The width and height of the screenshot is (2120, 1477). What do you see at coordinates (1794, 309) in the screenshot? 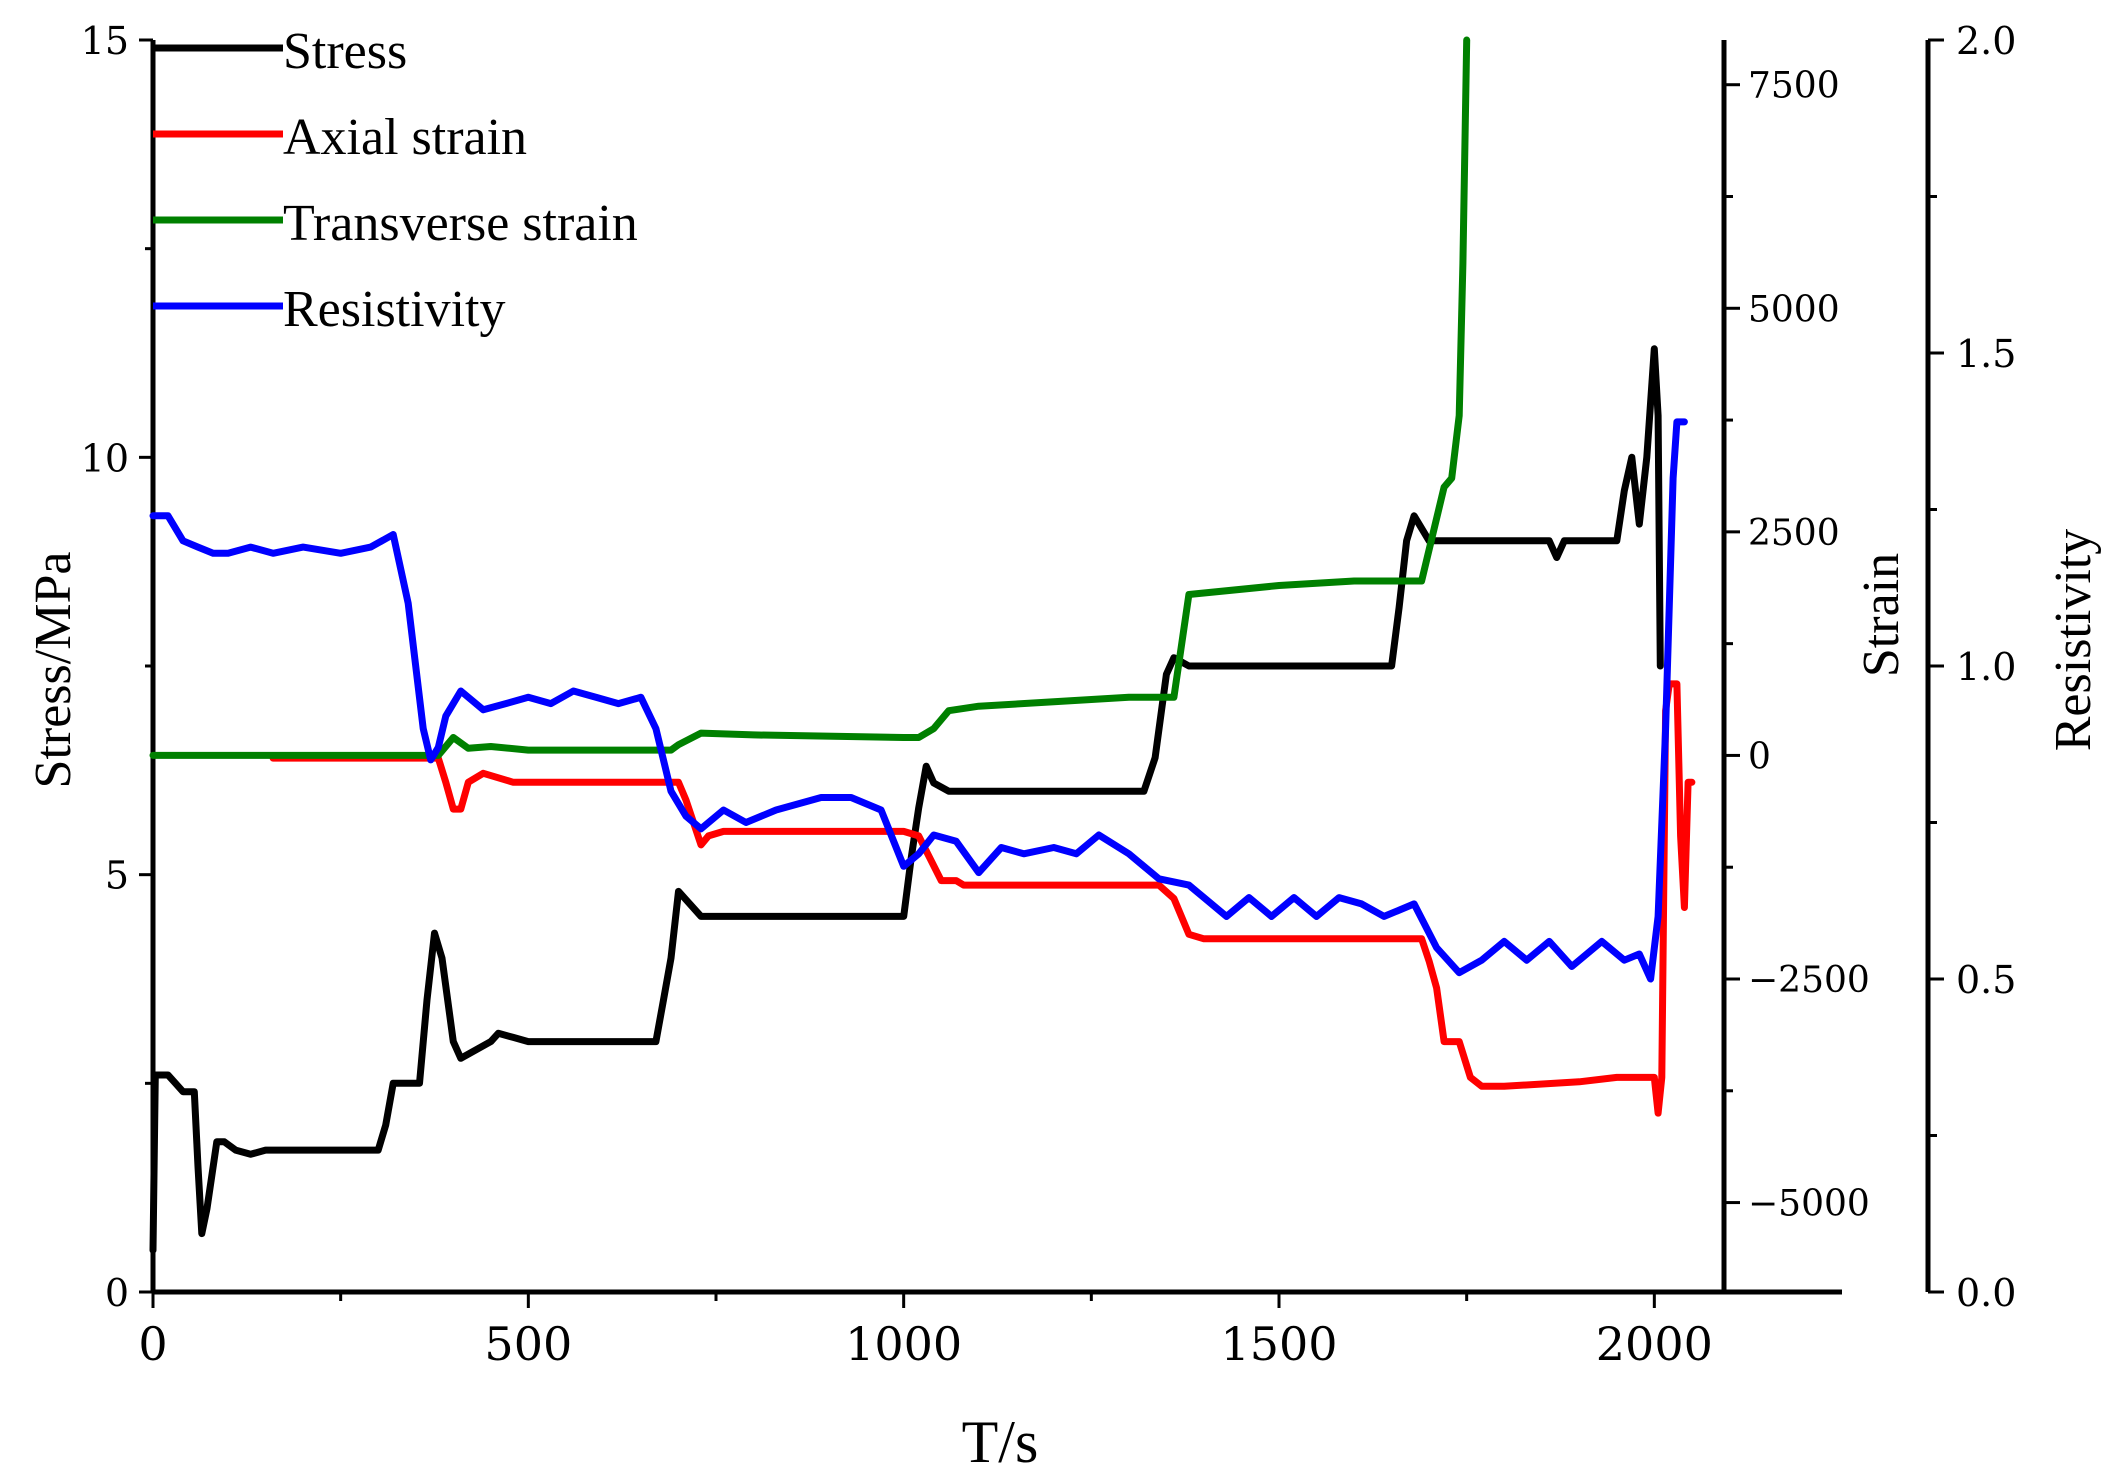
I see `strain-tick-label: 5000` at bounding box center [1794, 309].